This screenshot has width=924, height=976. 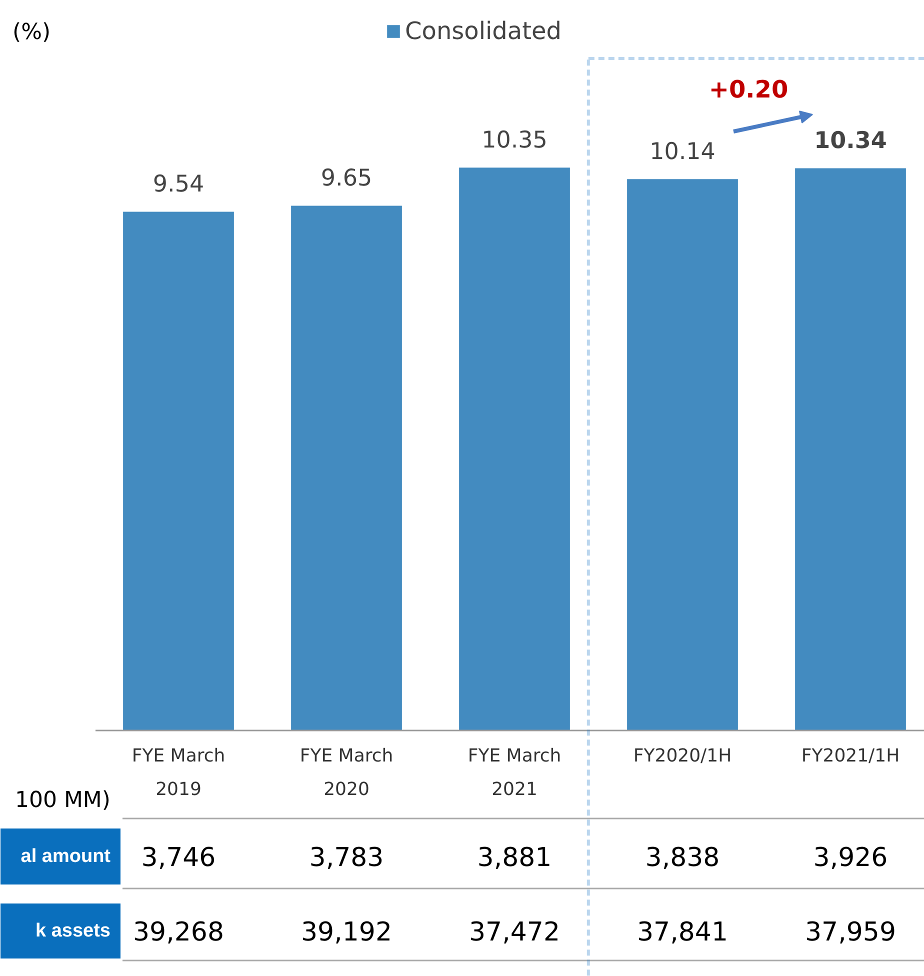 I want to click on x-tick-label: FYE March 2019, so click(x=179, y=773).